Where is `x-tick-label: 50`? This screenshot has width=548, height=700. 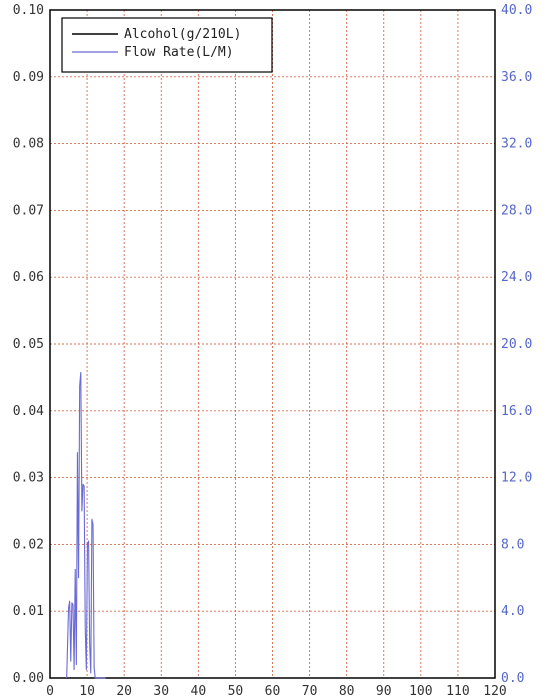 x-tick-label: 50 is located at coordinates (236, 691).